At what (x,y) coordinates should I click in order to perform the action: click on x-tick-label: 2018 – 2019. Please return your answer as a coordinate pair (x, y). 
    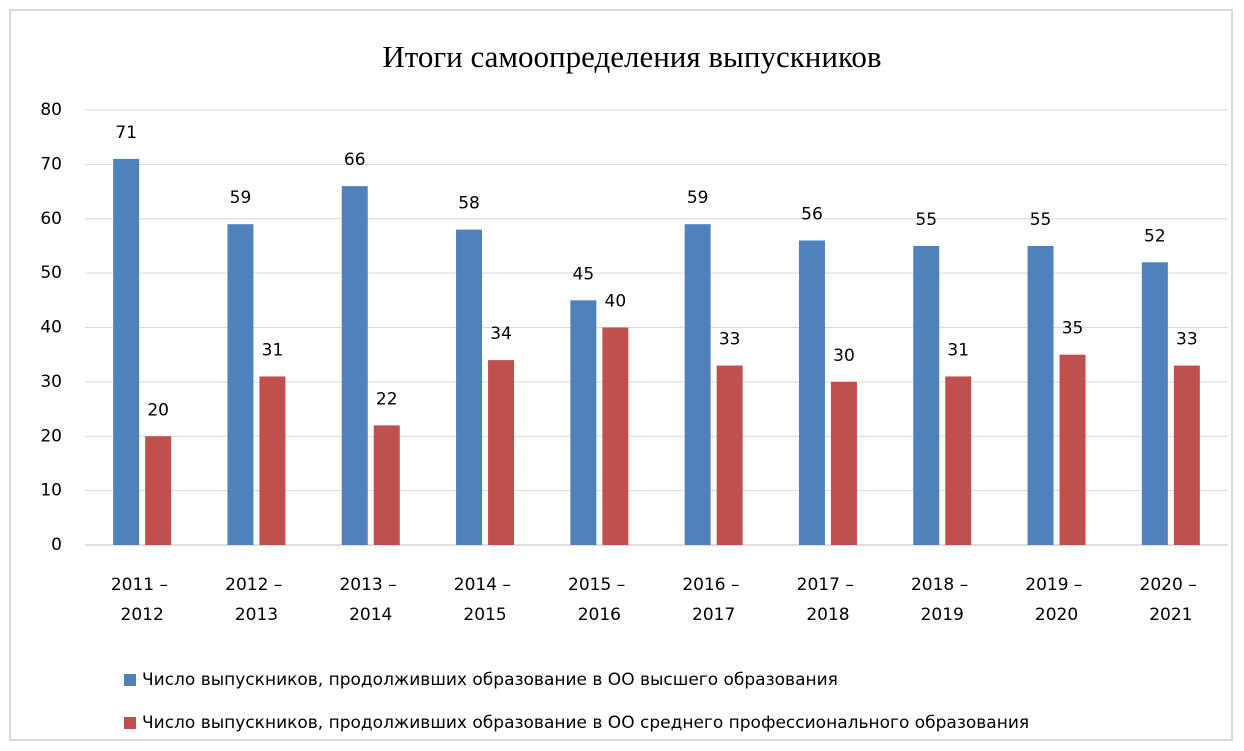
    Looking at the image, I should click on (942, 600).